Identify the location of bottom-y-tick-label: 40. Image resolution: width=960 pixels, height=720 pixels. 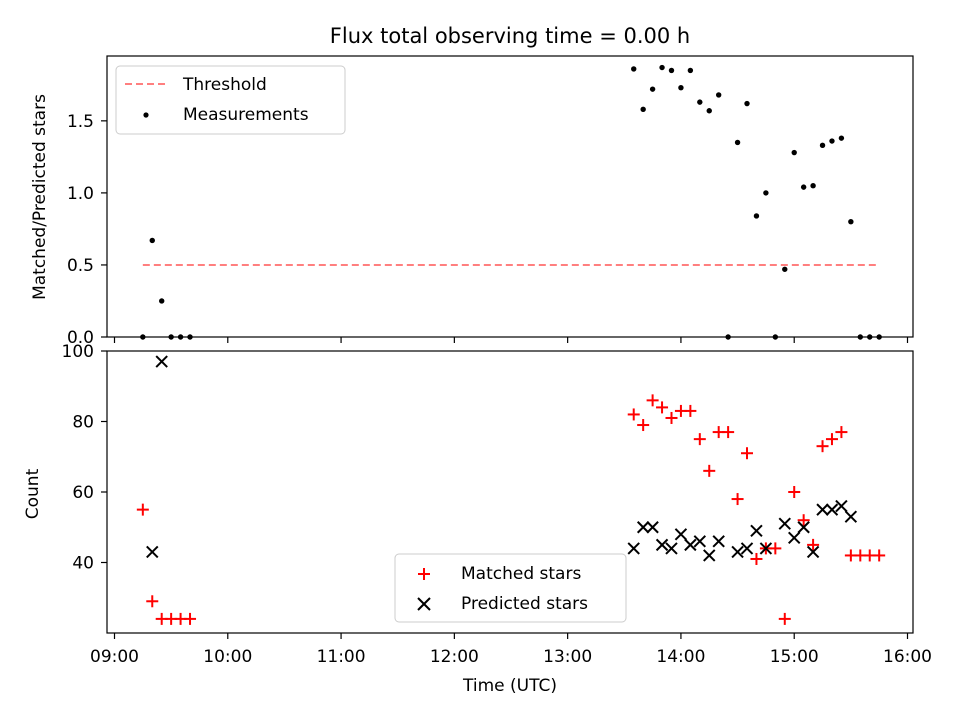
(83, 564).